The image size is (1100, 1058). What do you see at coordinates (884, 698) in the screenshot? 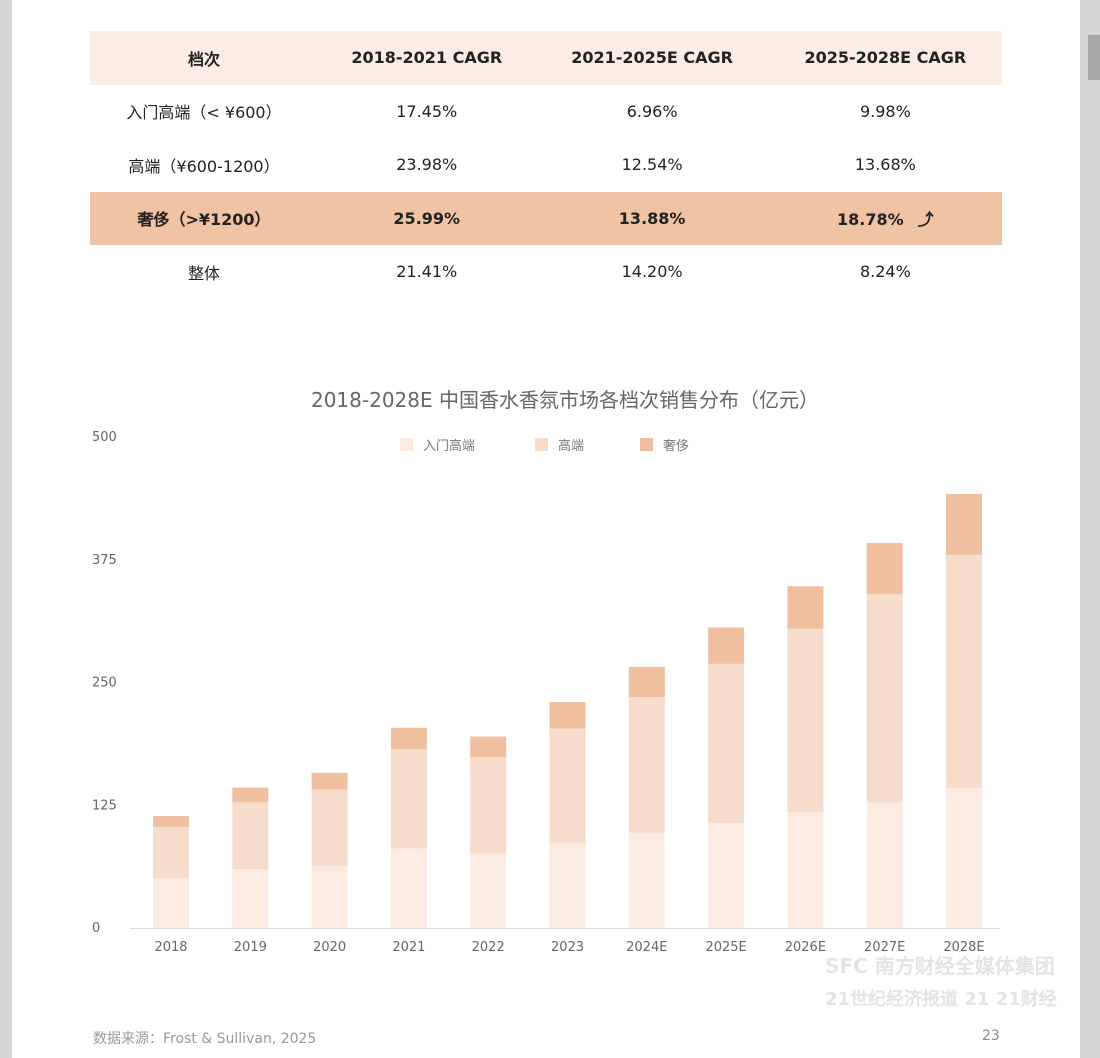
I see `bar-2027E-高端` at bounding box center [884, 698].